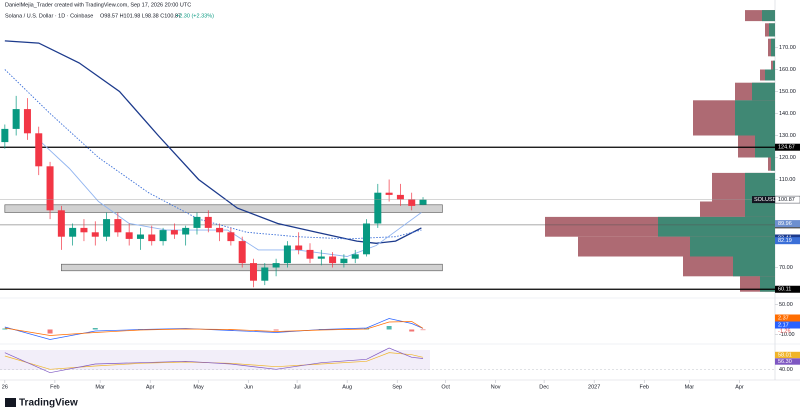  What do you see at coordinates (784, 331) in the screenshot?
I see `macd-histogram-value: -1.26` at bounding box center [784, 331].